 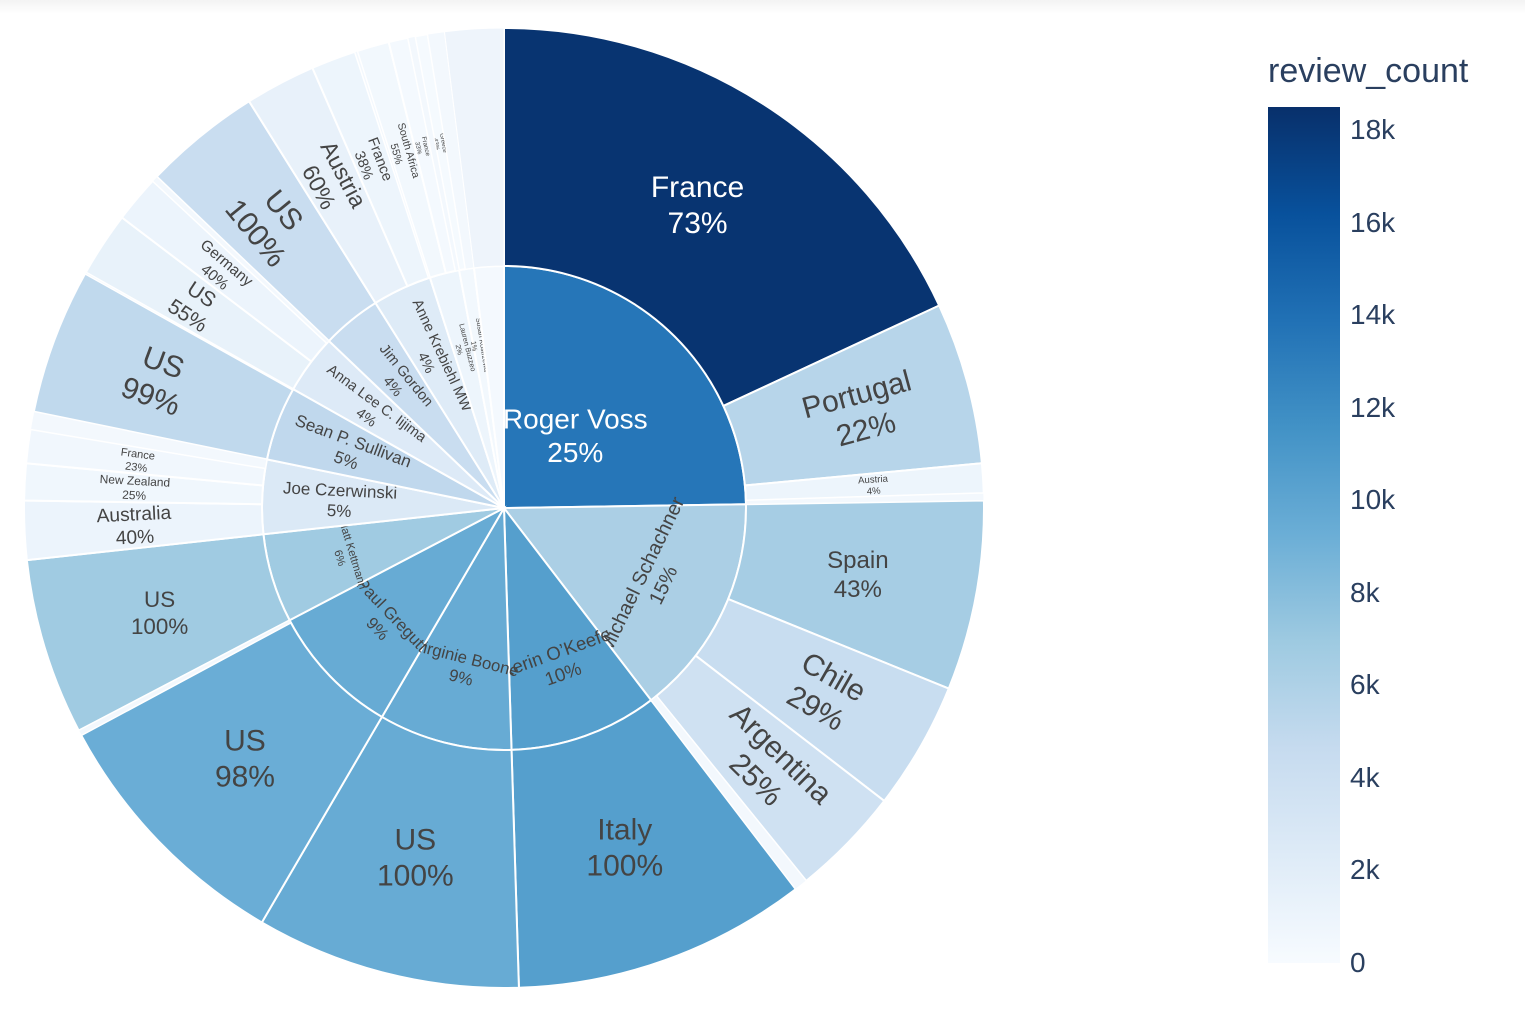 I want to click on outer-label-matt-kettmann-us: US 100%, so click(x=159, y=613).